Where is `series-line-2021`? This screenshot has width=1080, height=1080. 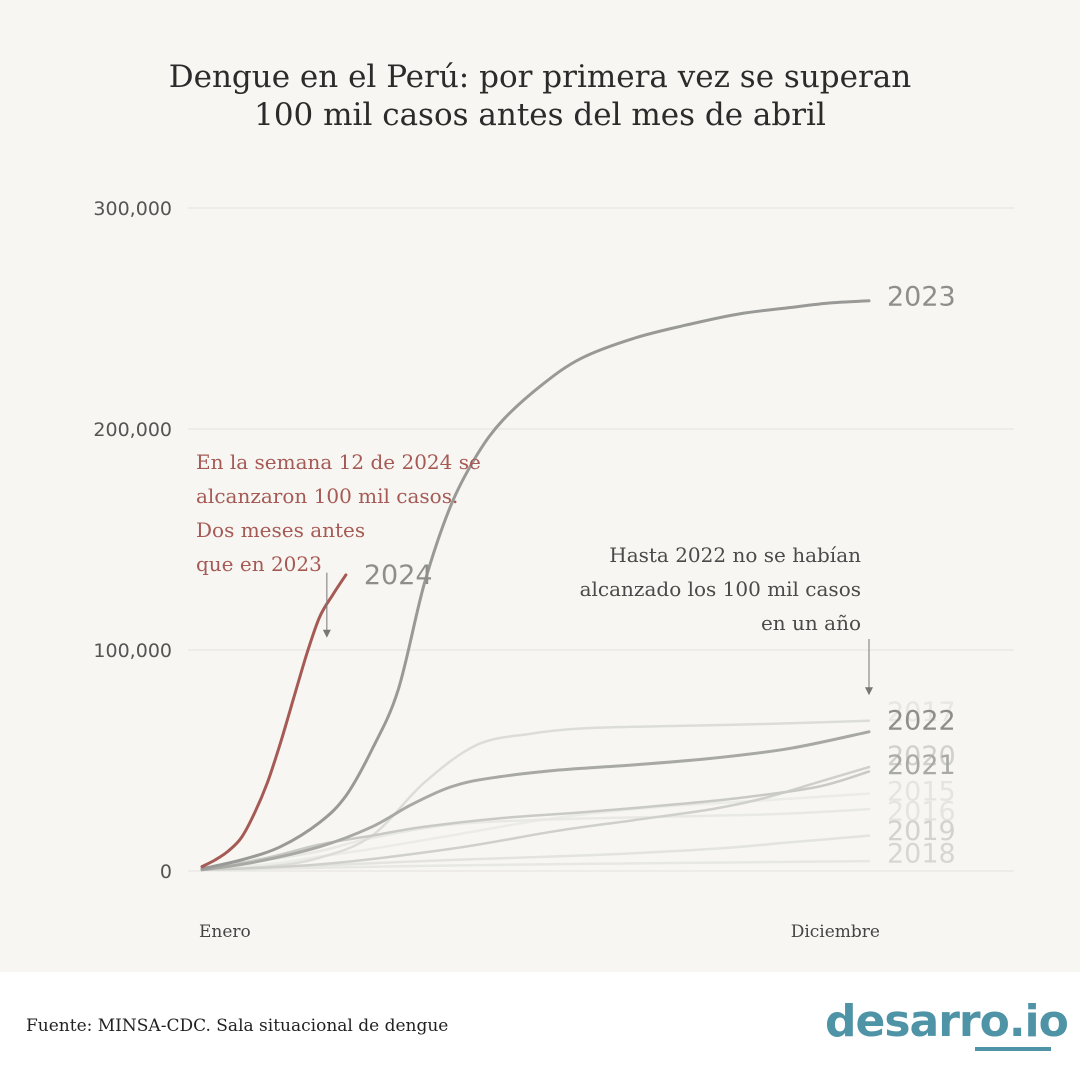 series-line-2021 is located at coordinates (535, 821).